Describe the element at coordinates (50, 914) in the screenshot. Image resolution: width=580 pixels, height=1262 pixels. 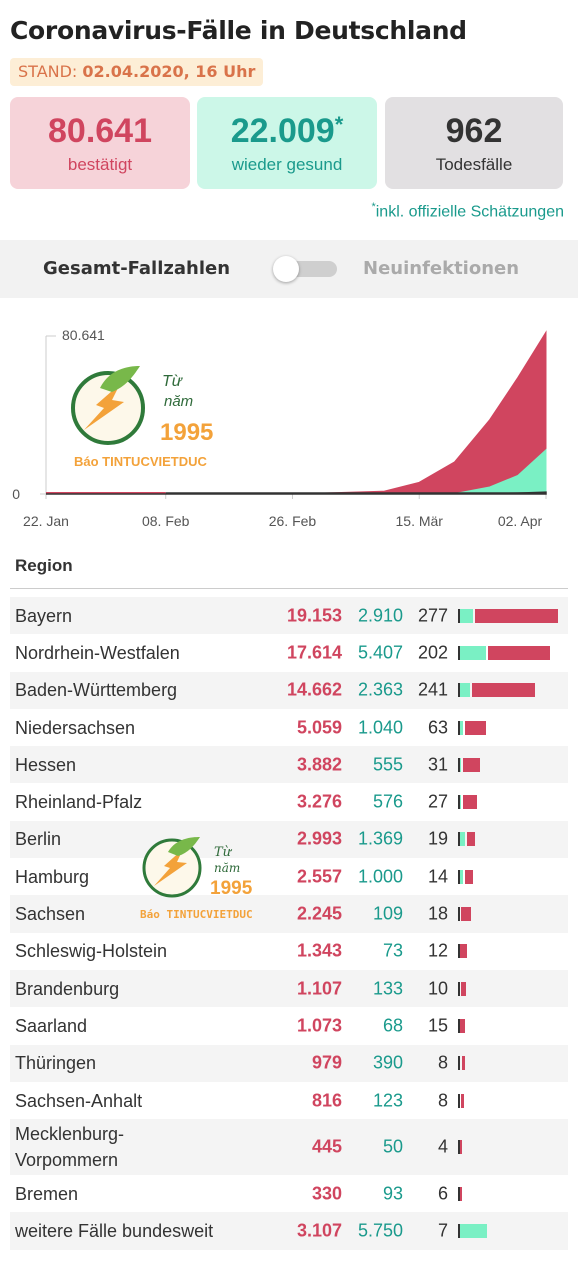
I see `region-name: Sachsen` at that location.